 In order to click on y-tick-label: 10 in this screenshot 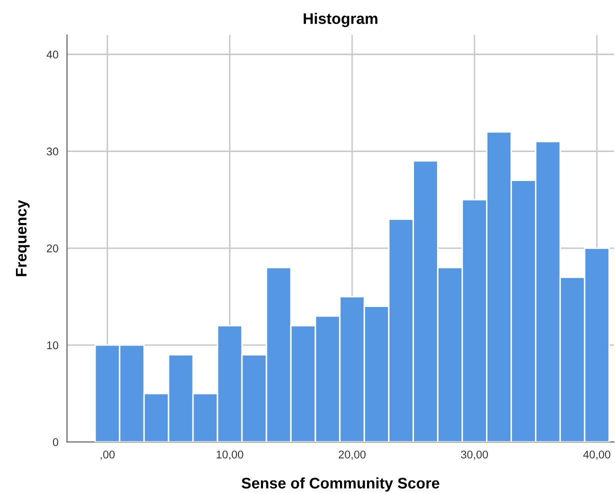, I will do `click(52, 345)`.